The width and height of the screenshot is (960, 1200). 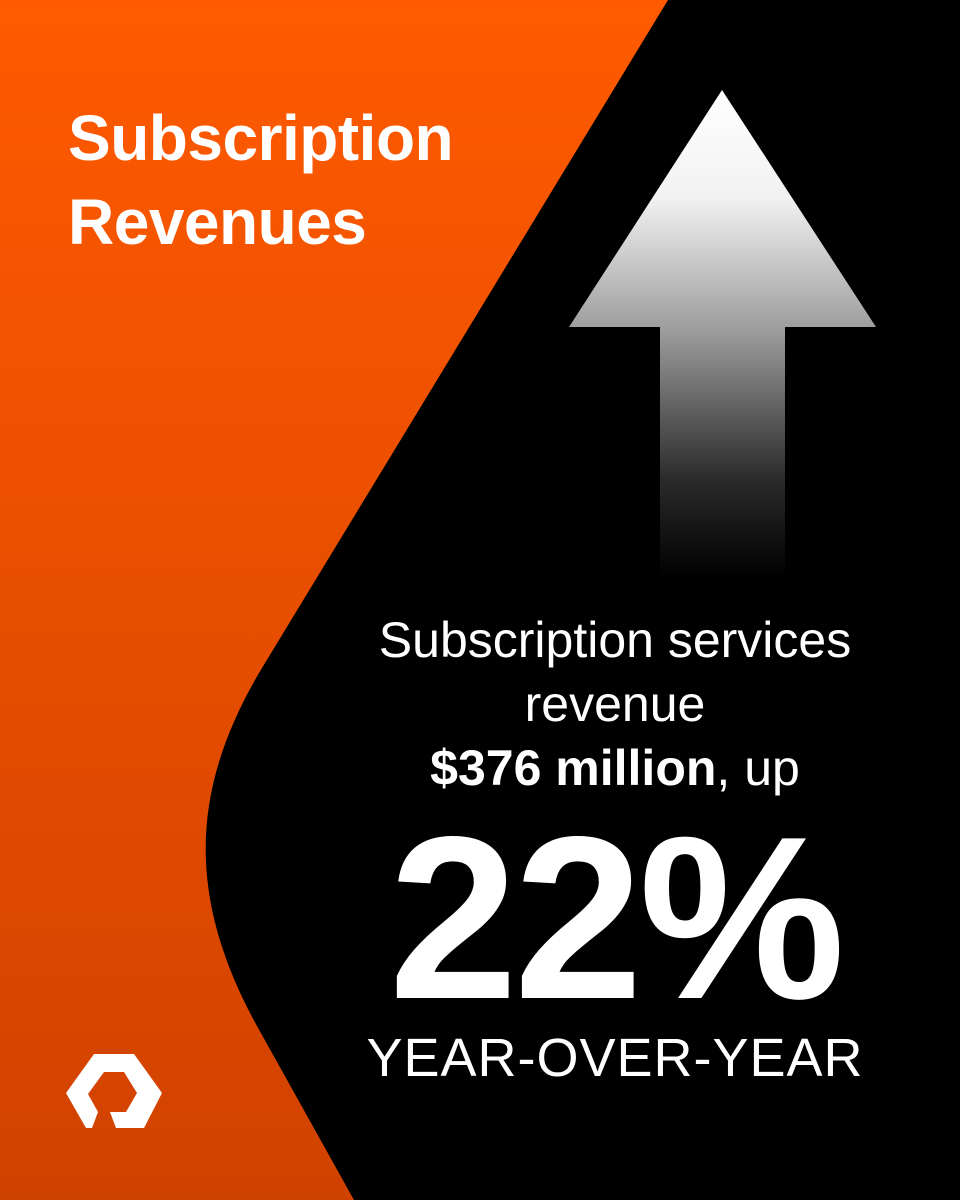 I want to click on stat-period: YEAR-OVER-YEAR, so click(x=615, y=1058).